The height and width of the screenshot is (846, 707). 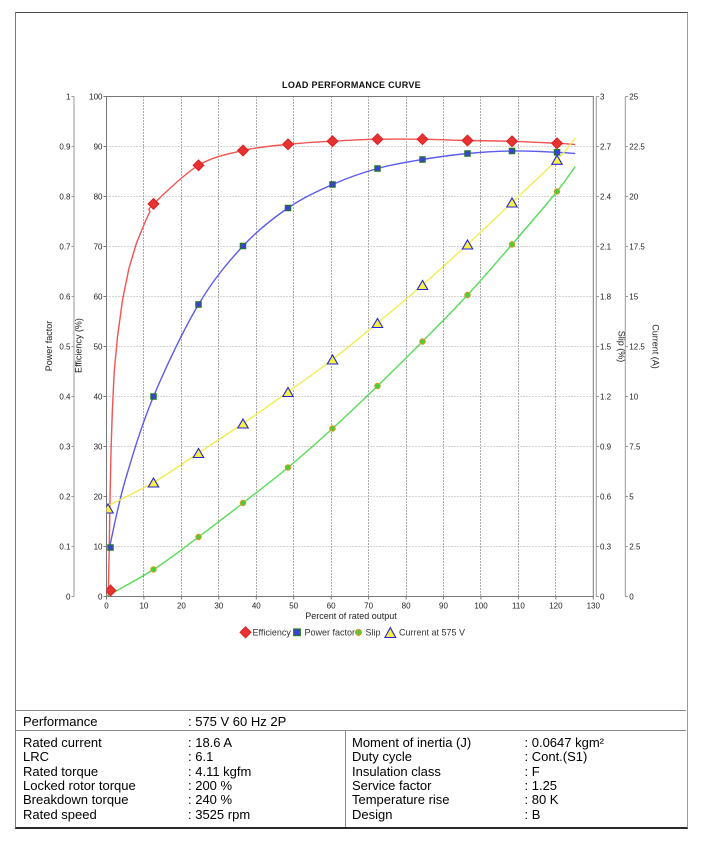 What do you see at coordinates (65, 346) in the screenshot?
I see `svg-text: 0.5` at bounding box center [65, 346].